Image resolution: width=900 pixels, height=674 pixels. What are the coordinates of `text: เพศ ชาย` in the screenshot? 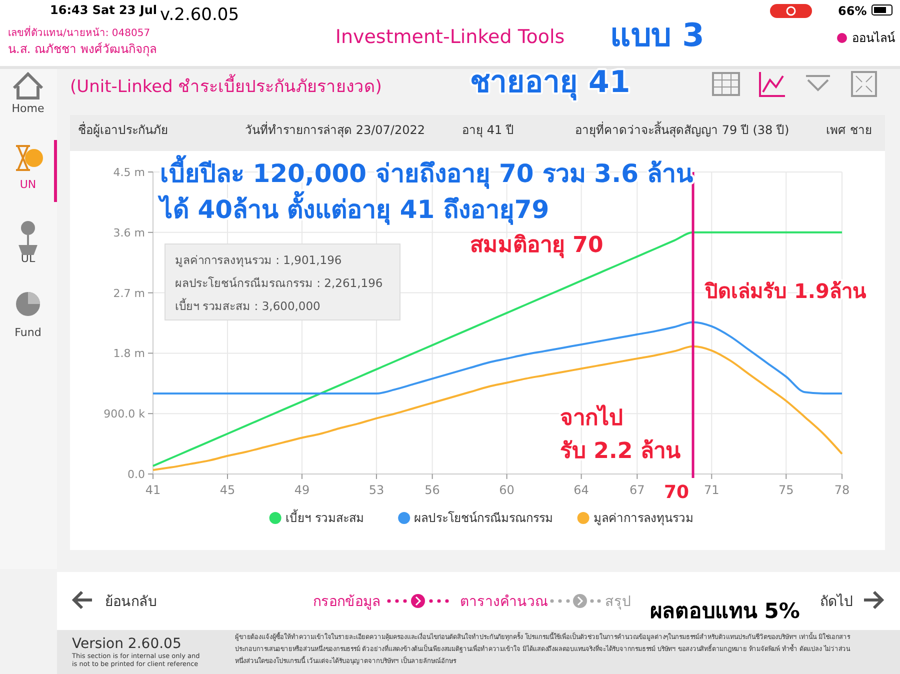 It's located at (849, 130).